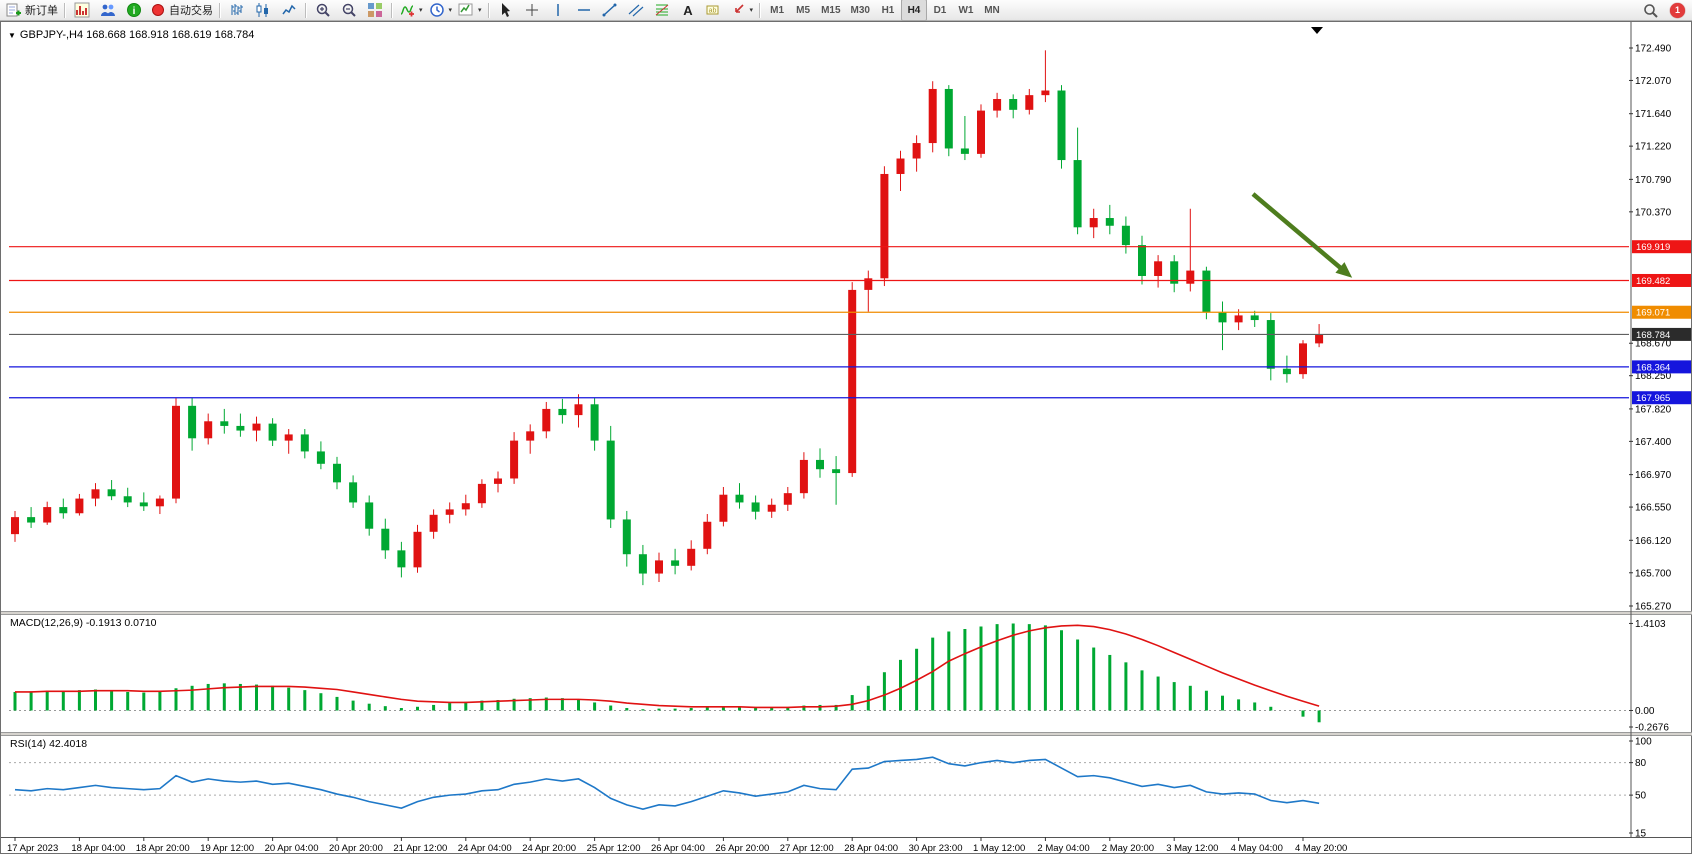 This screenshot has width=1692, height=855. What do you see at coordinates (1641, 763) in the screenshot?
I see `rsi-tick-label: 80` at bounding box center [1641, 763].